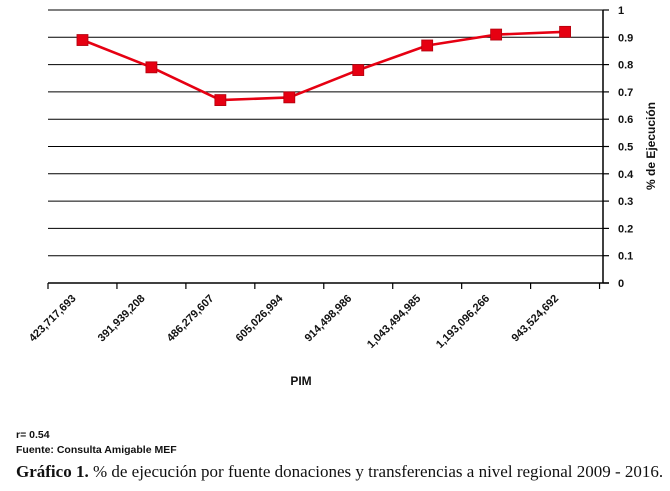 The image size is (670, 491). What do you see at coordinates (626, 175) in the screenshot?
I see `y-tick-label: 0.4` at bounding box center [626, 175].